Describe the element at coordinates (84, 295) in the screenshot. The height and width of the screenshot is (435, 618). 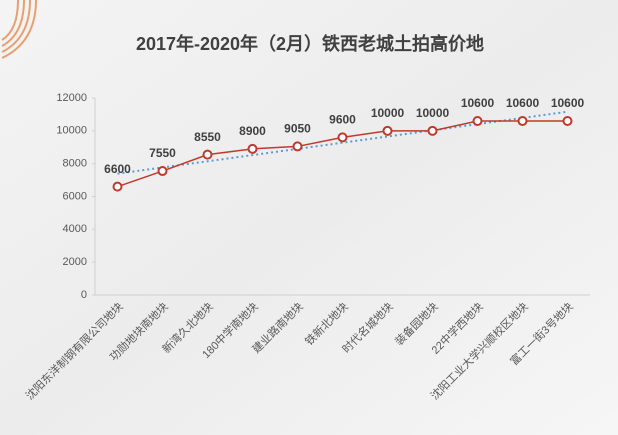
I see `y-tick-label: 0` at that location.